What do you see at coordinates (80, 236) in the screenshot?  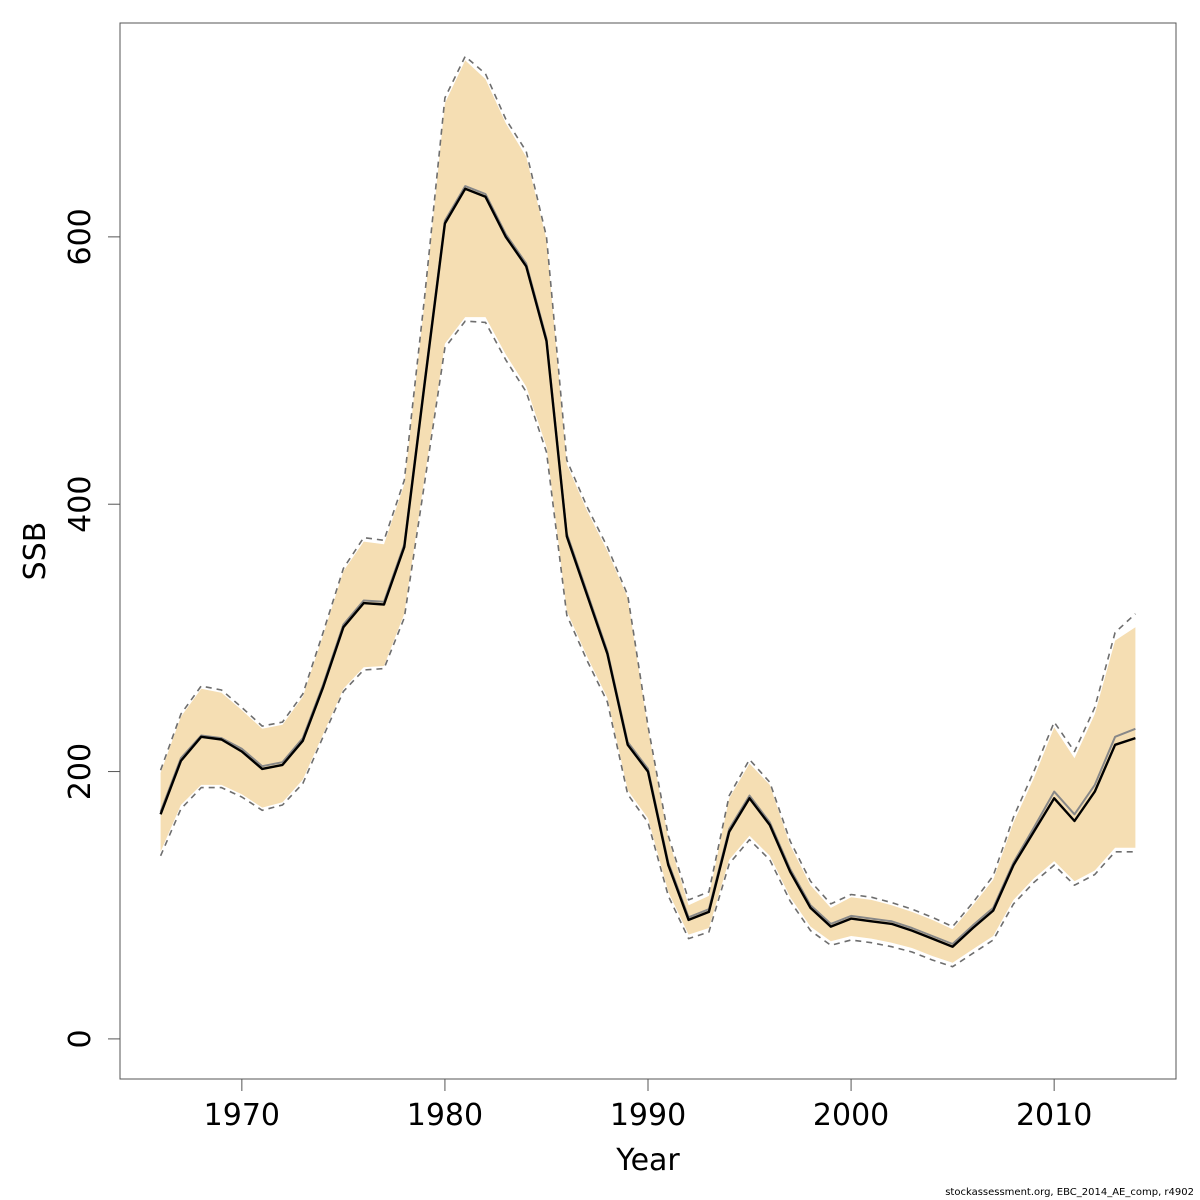 I see `y-tick-label: 600` at bounding box center [80, 236].